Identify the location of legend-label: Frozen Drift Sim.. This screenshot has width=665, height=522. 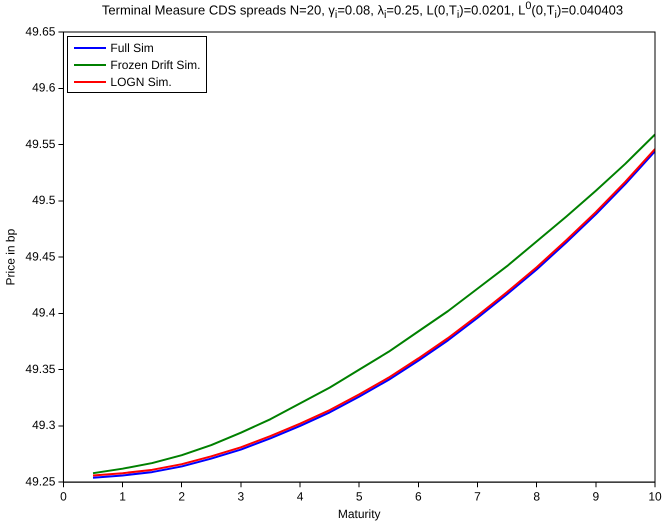
(155, 65).